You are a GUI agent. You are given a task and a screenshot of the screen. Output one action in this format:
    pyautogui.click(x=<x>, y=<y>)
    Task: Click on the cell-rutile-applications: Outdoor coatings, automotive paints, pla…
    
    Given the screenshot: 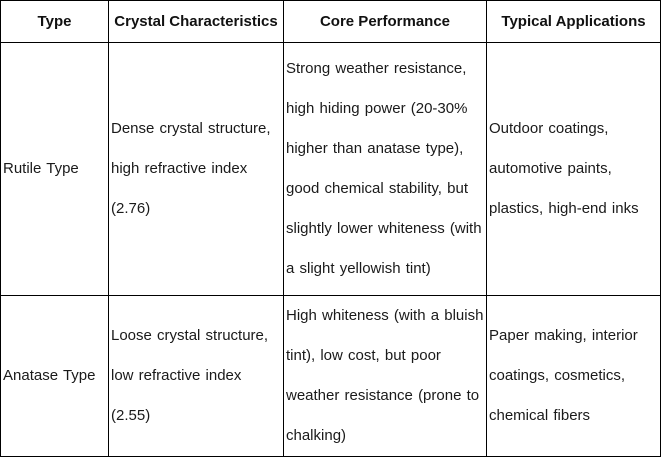 What is the action you would take?
    pyautogui.click(x=573, y=169)
    